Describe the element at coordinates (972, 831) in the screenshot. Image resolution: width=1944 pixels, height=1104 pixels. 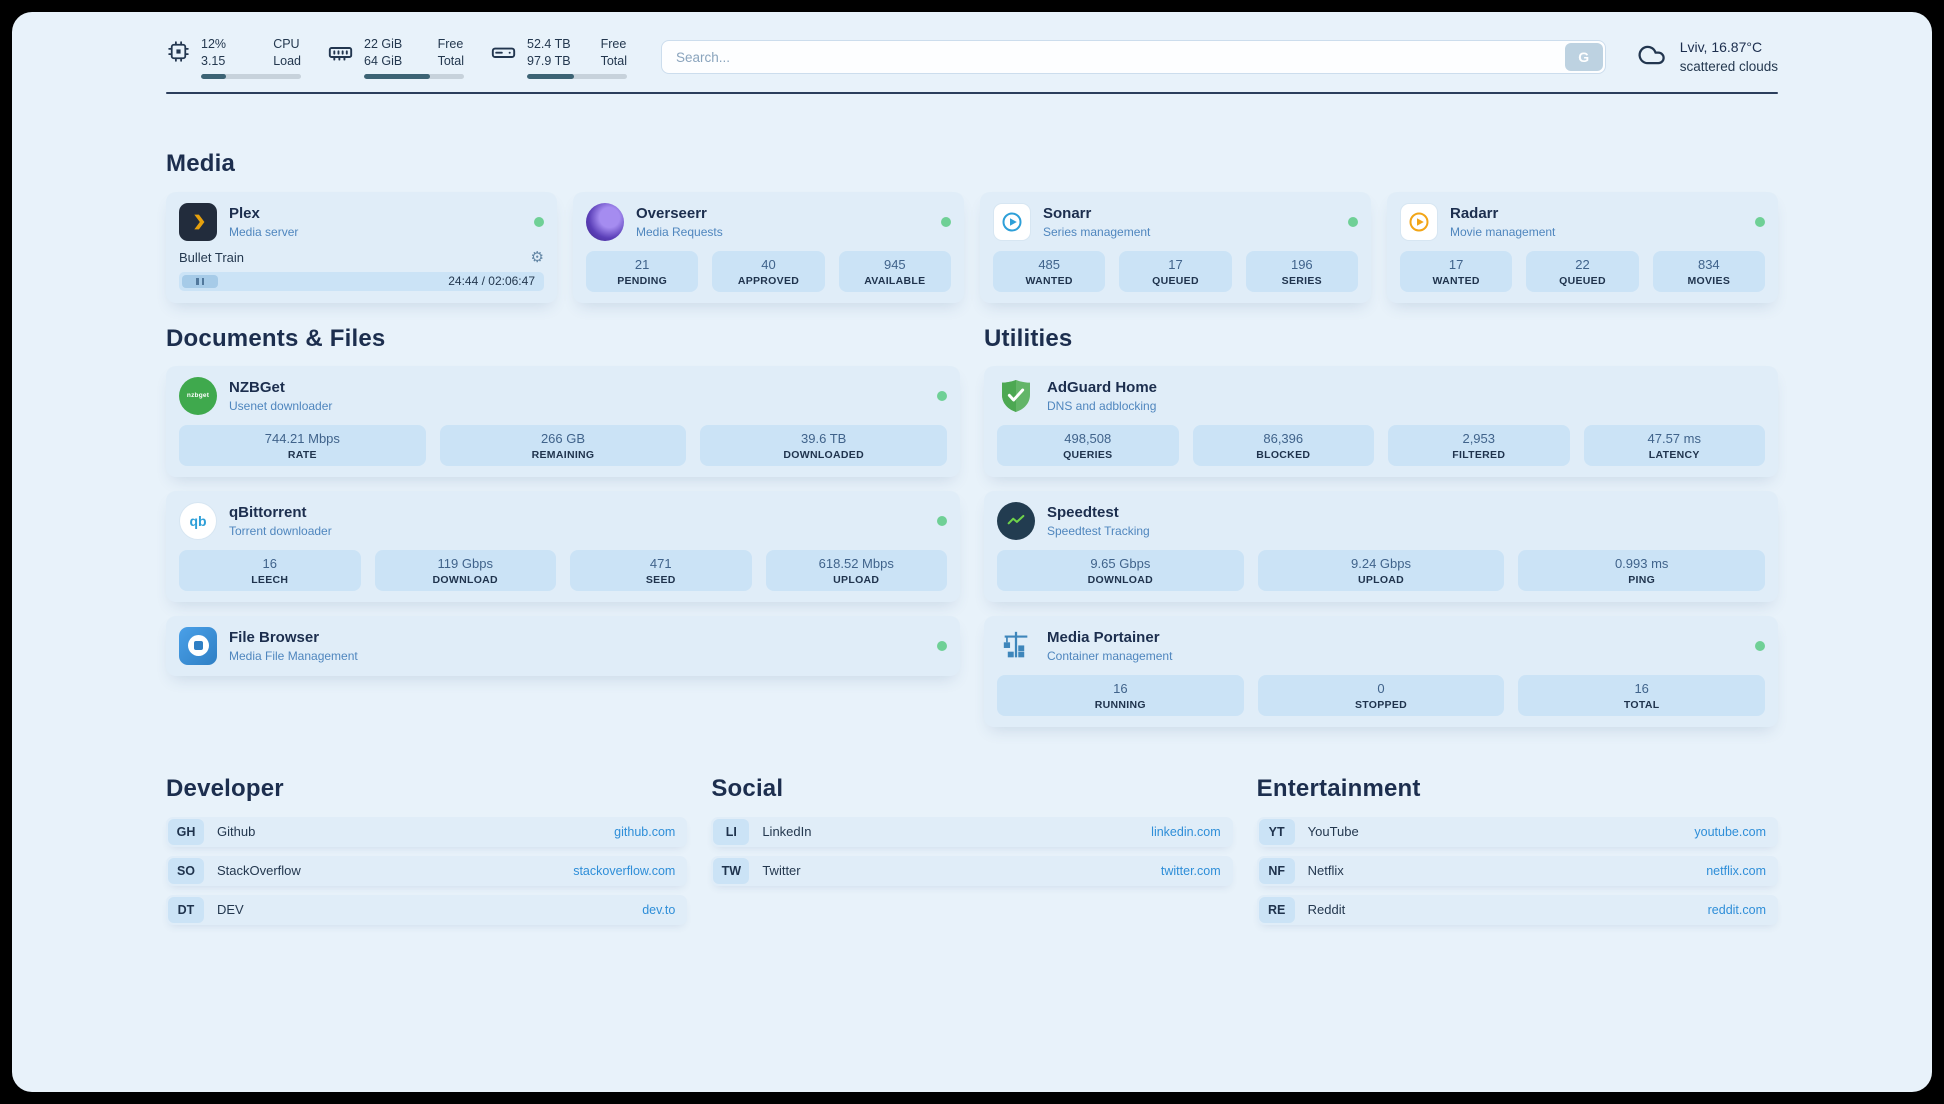
I see `bookmark-linkedin: LI LinkedIn linkedin.com` at that location.